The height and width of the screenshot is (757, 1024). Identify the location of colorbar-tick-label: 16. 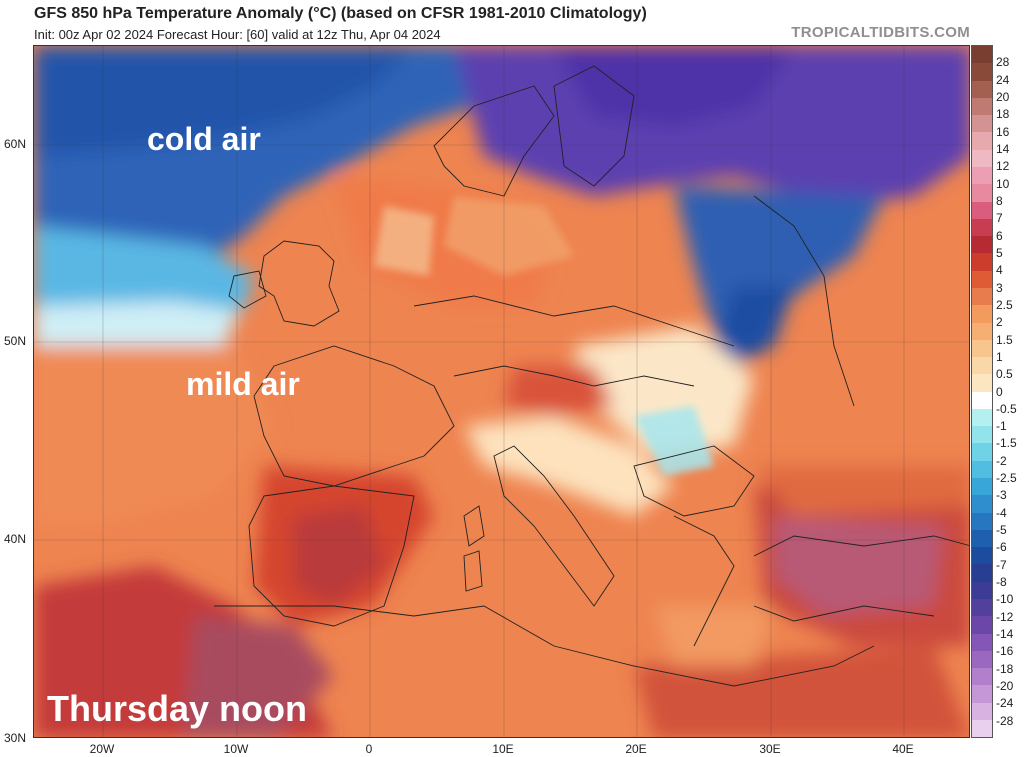
(1003, 131).